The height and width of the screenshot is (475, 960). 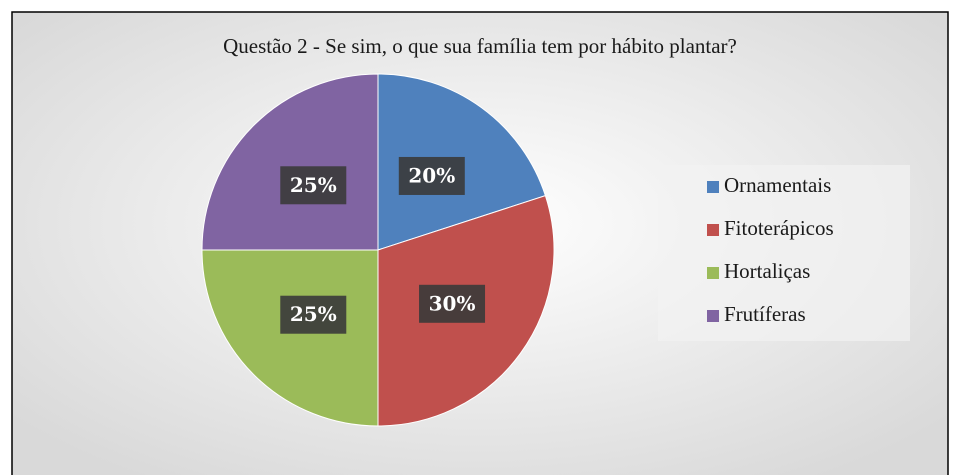 I want to click on legend-label: Hortaliças, so click(x=767, y=271).